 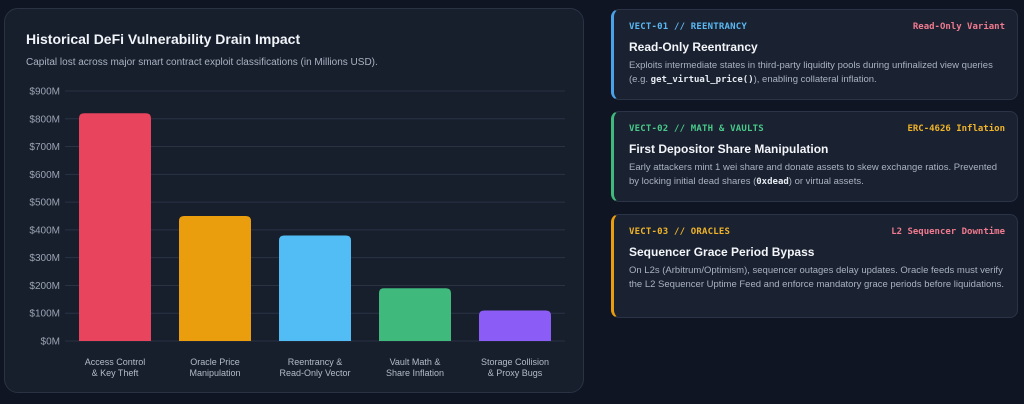 What do you see at coordinates (44, 92) in the screenshot?
I see `y-tick-label: $900M` at bounding box center [44, 92].